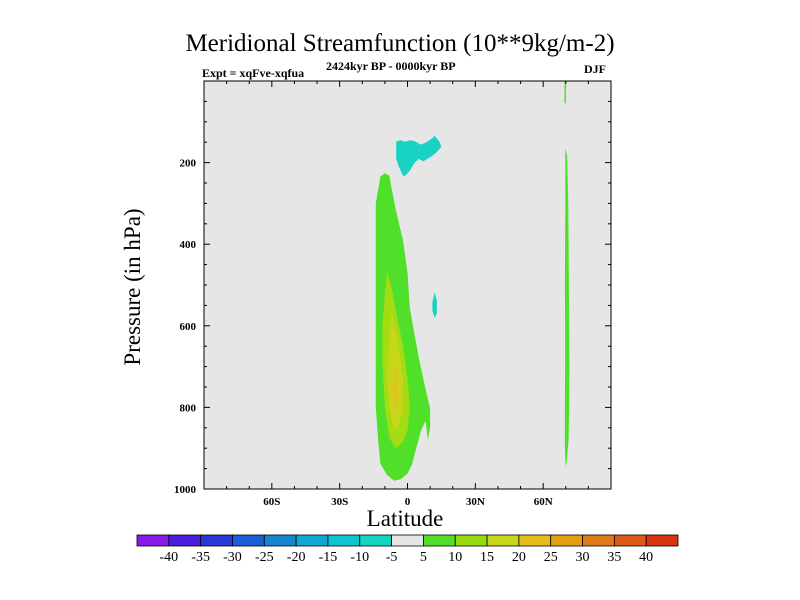 The height and width of the screenshot is (600, 800). I want to click on y-tick-label: 200, so click(188, 164).